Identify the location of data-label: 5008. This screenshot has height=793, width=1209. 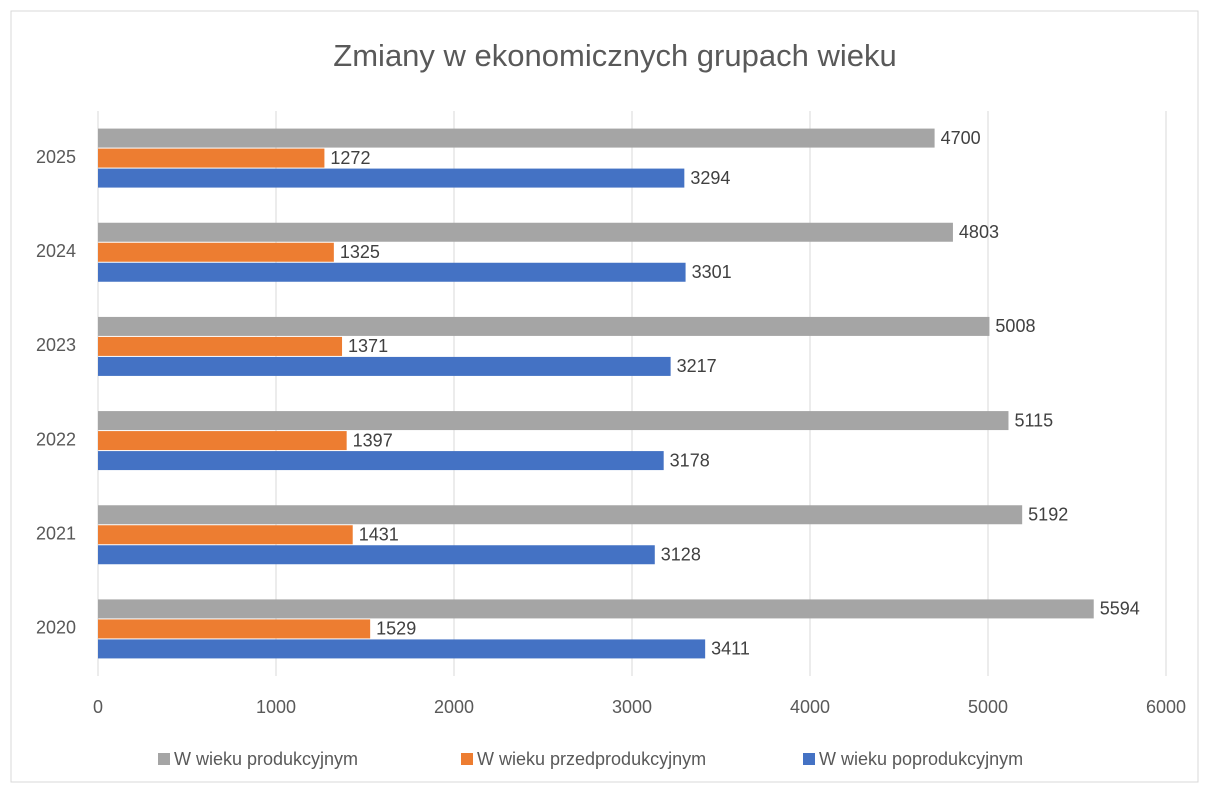
(1015, 326).